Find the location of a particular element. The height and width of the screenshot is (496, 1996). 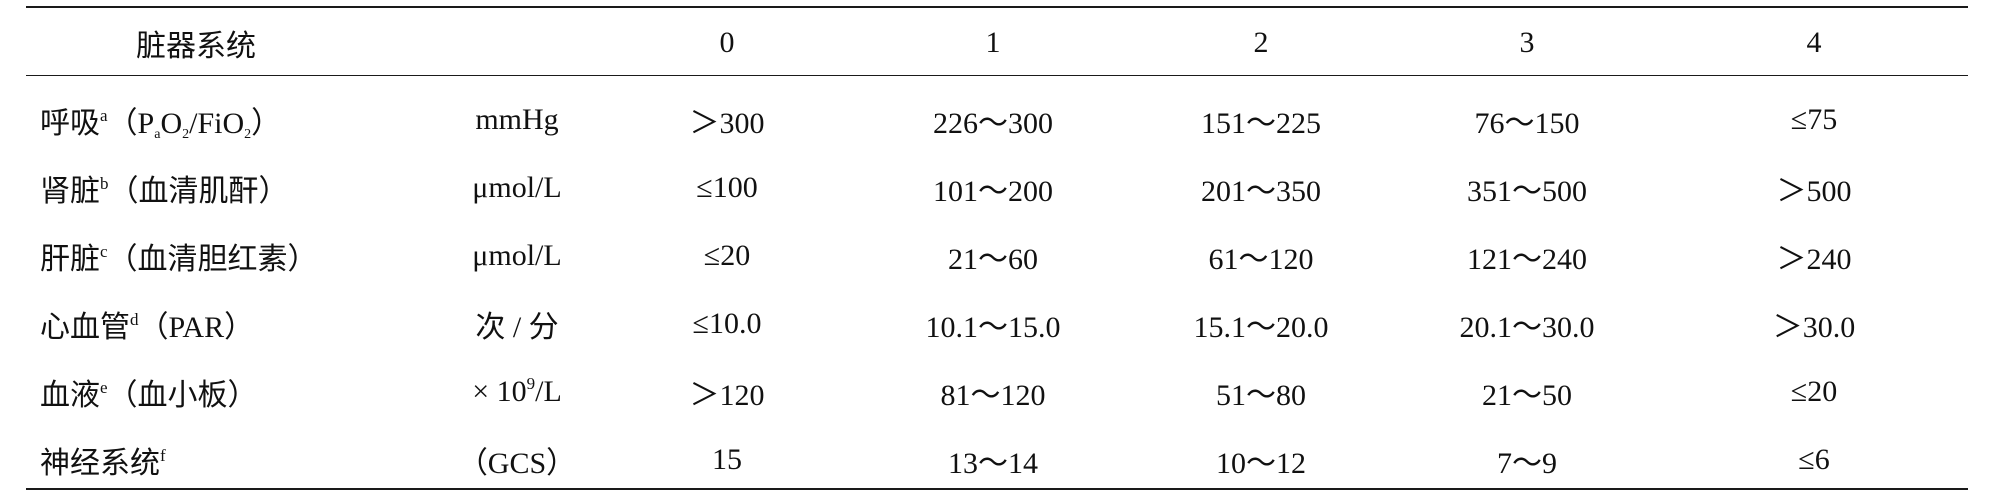

unit-cell: 次 / 分 is located at coordinates (517, 327).